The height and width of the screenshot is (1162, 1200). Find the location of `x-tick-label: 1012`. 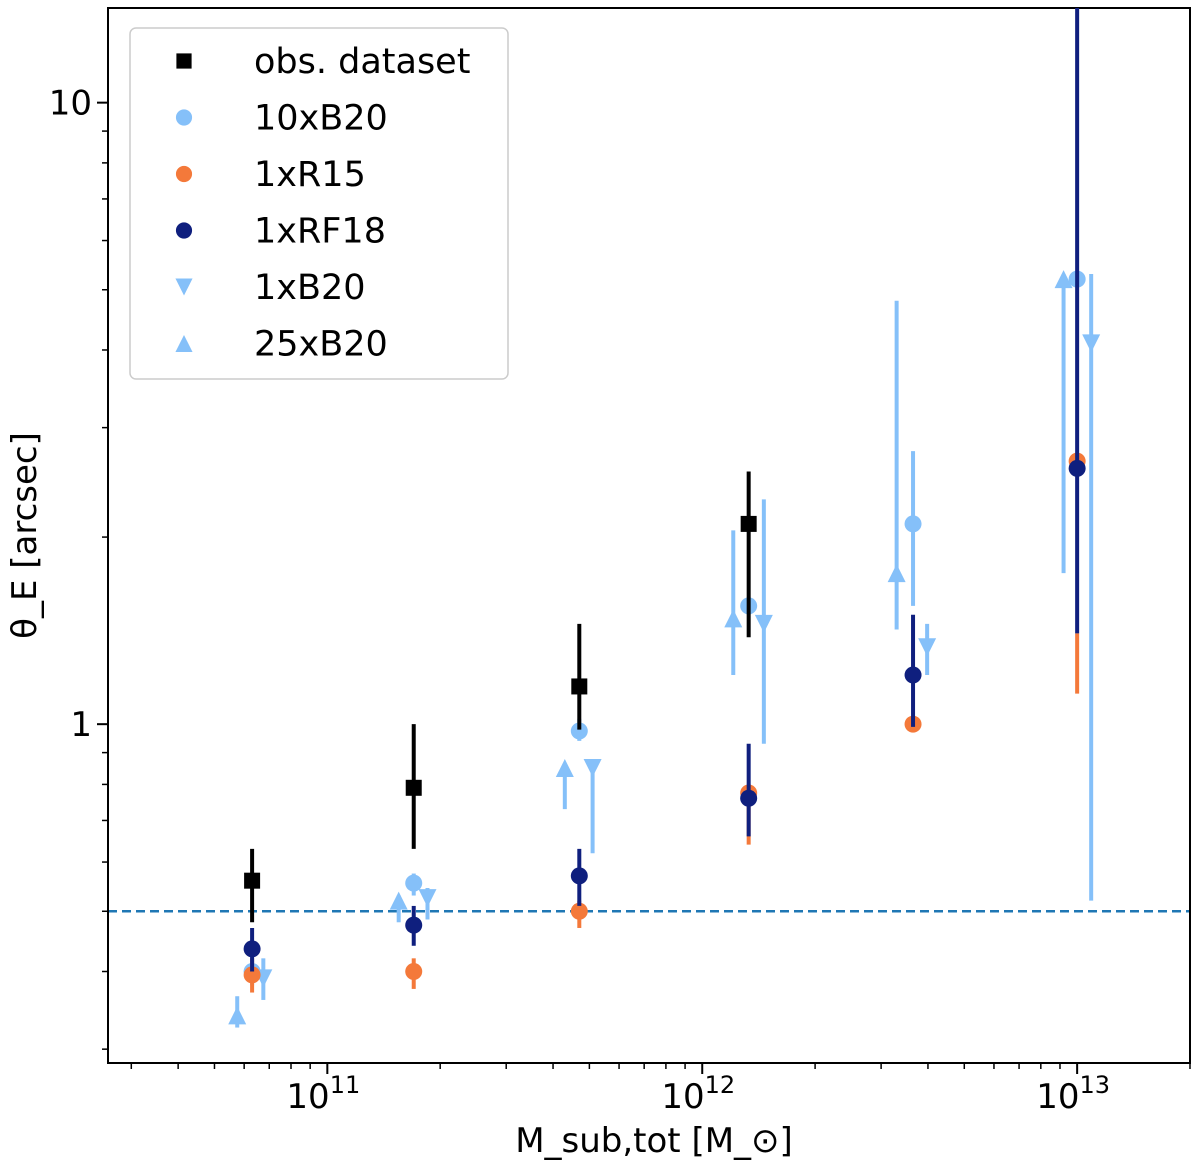

x-tick-label: 1012 is located at coordinates (698, 1094).